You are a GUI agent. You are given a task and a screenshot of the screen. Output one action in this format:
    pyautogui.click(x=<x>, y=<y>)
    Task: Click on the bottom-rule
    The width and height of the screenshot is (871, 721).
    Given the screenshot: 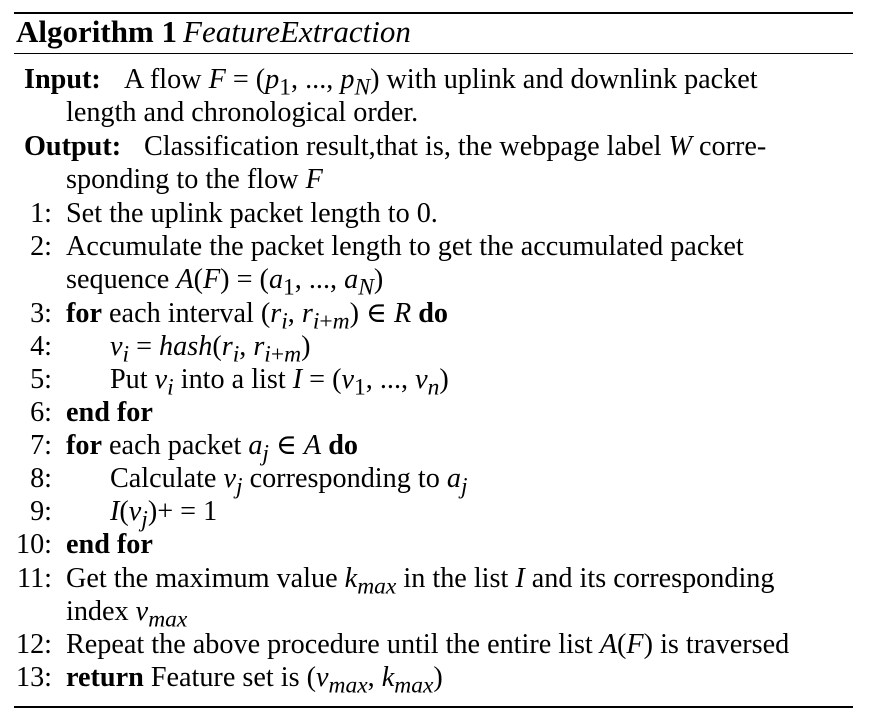 What is the action you would take?
    pyautogui.click(x=433, y=707)
    